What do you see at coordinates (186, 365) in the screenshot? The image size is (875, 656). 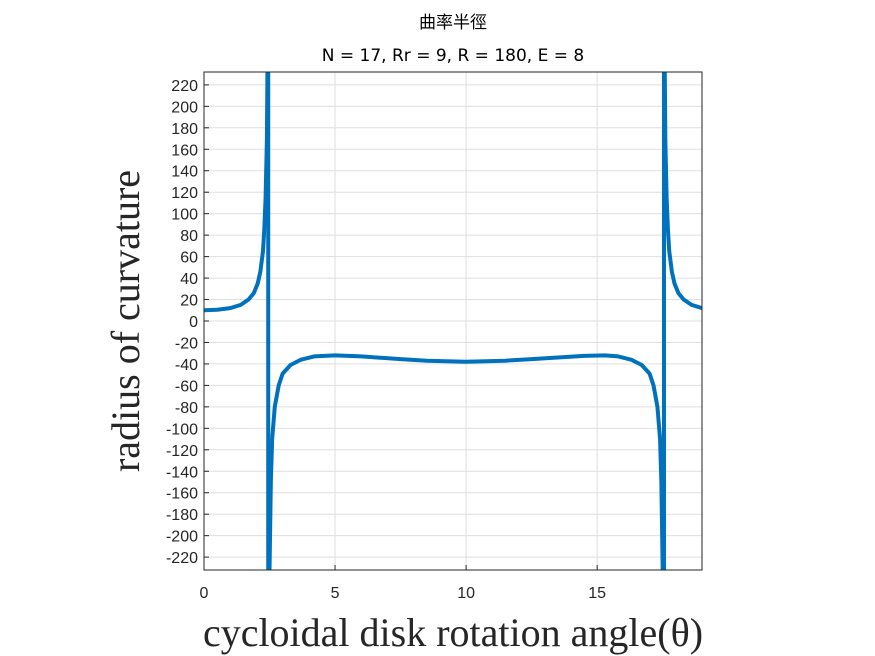 I see `y-tick-label: -40` at bounding box center [186, 365].